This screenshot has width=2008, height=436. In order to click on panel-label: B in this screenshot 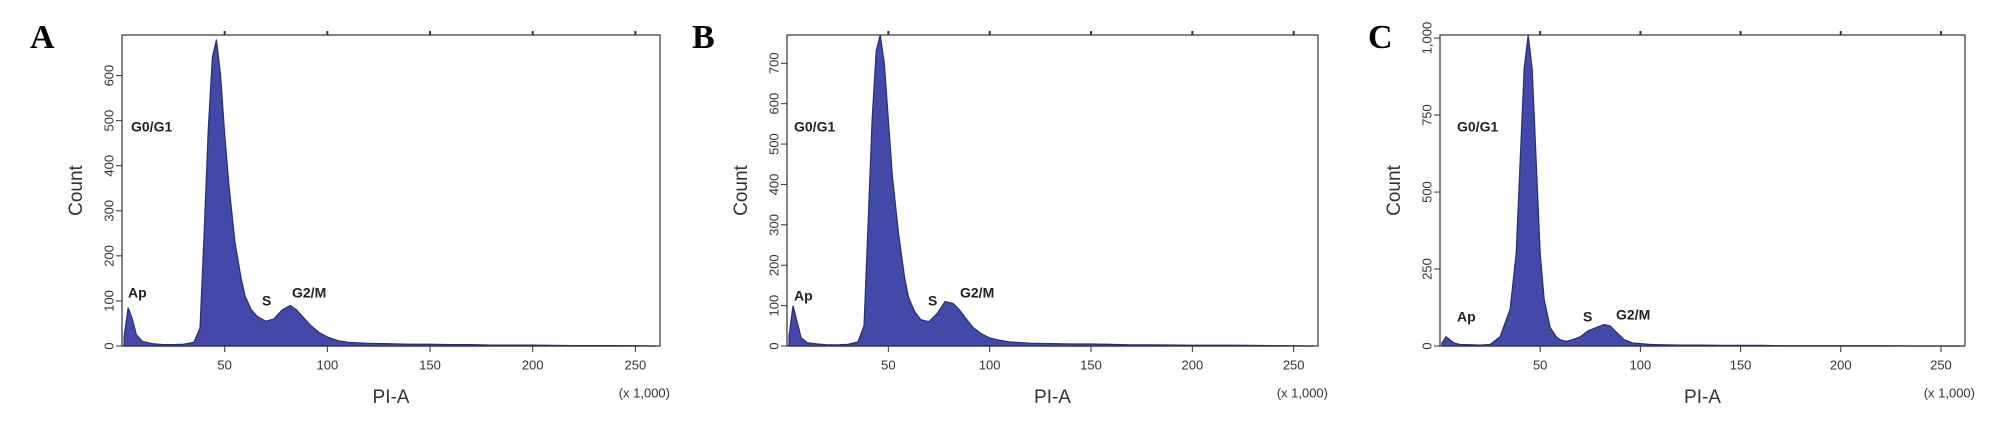, I will do `click(703, 37)`.